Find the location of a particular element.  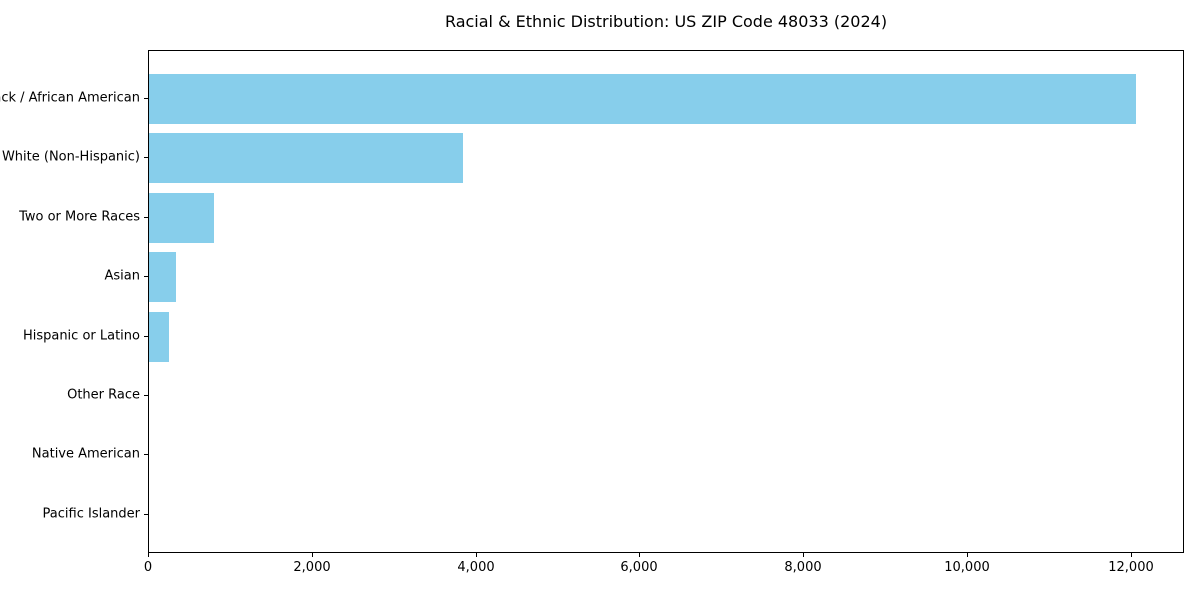

x-tick-label: 6,000 is located at coordinates (639, 567).